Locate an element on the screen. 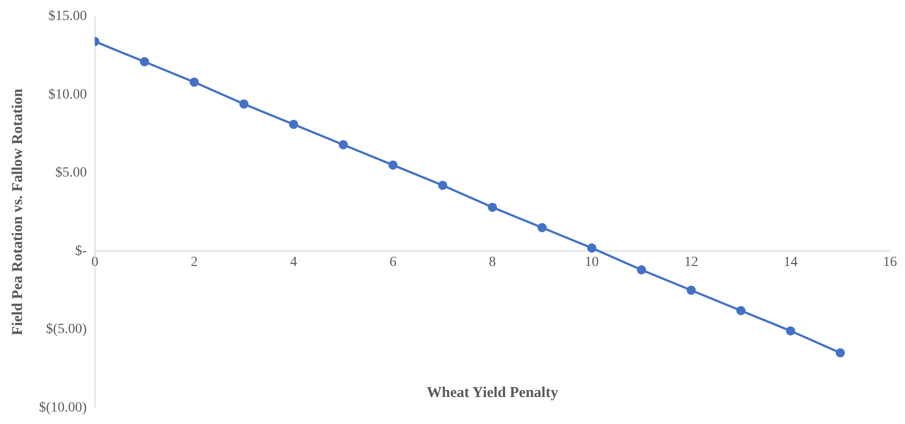 The width and height of the screenshot is (905, 424). y-tick-label: $10.00 is located at coordinates (67, 94).